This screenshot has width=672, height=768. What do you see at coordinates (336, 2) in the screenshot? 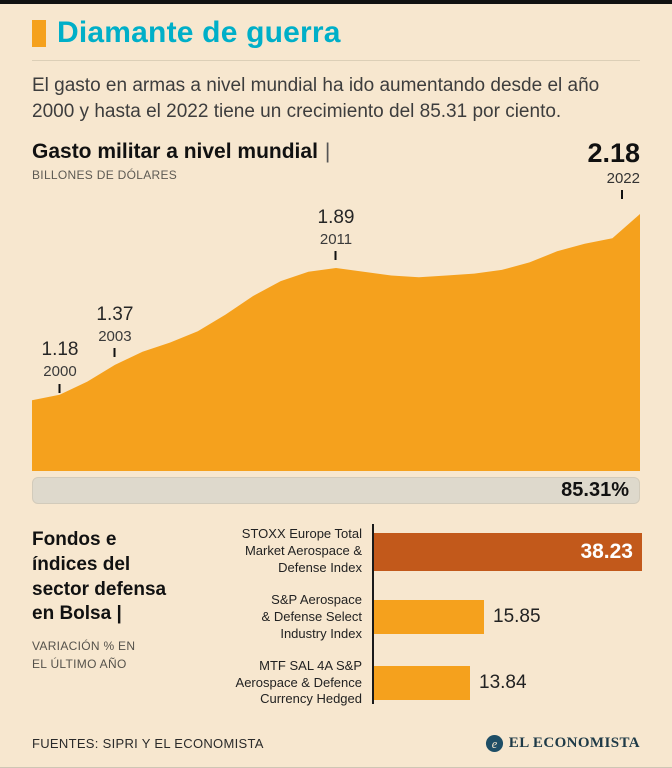
I see `top-border` at bounding box center [336, 2].